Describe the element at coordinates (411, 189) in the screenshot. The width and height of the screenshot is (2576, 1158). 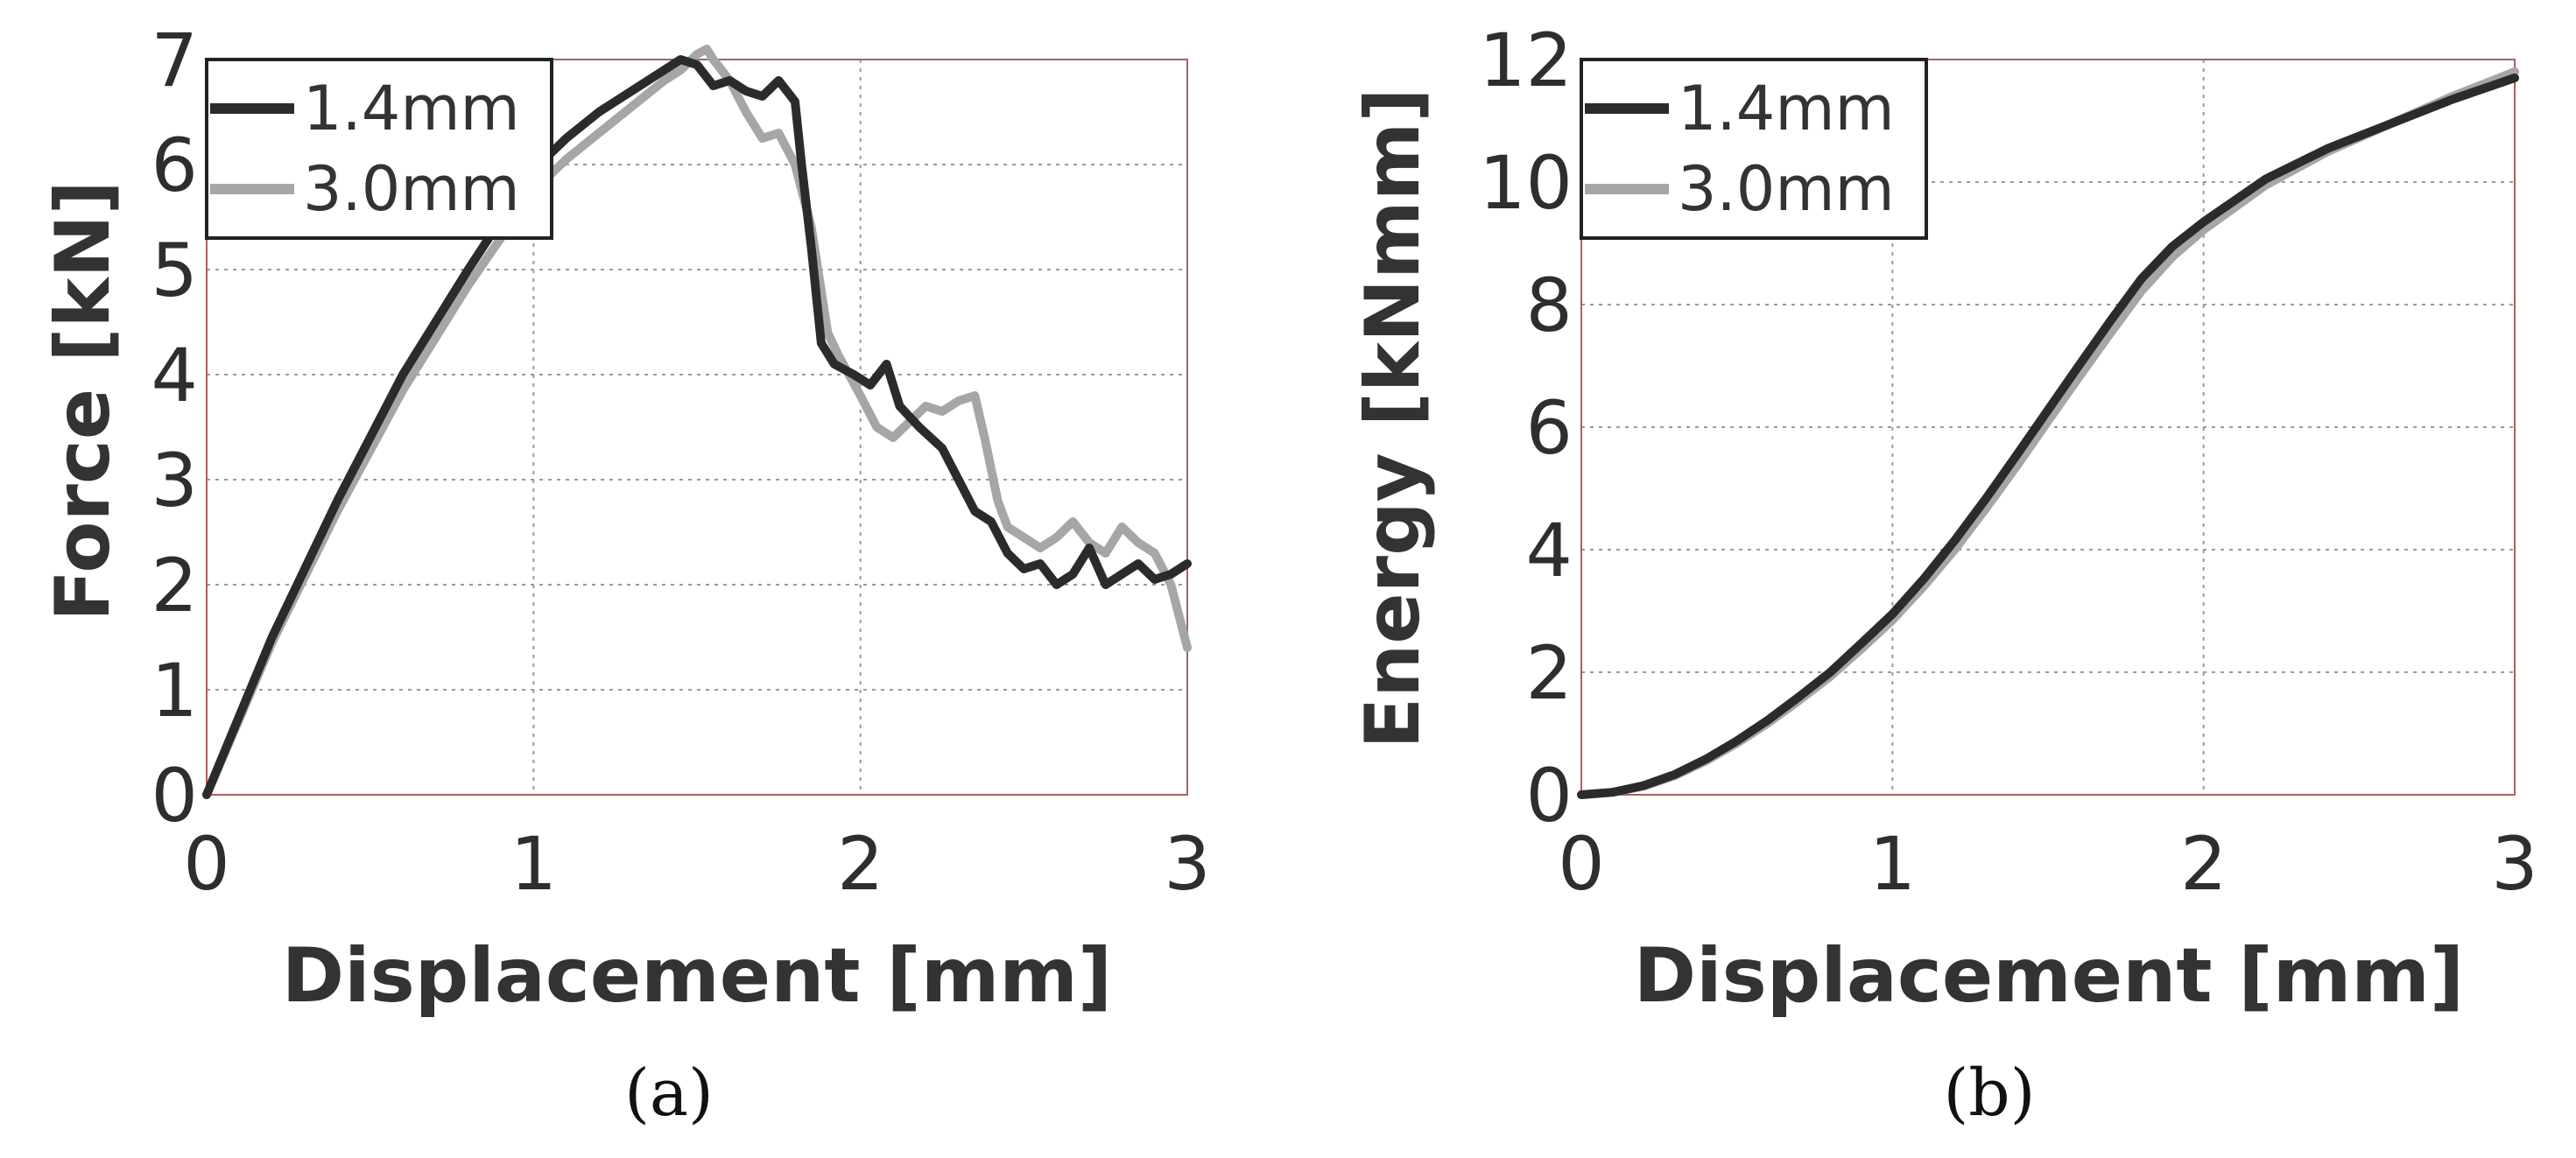
I see `panel-a-legend-label-2: 3.0mm` at that location.